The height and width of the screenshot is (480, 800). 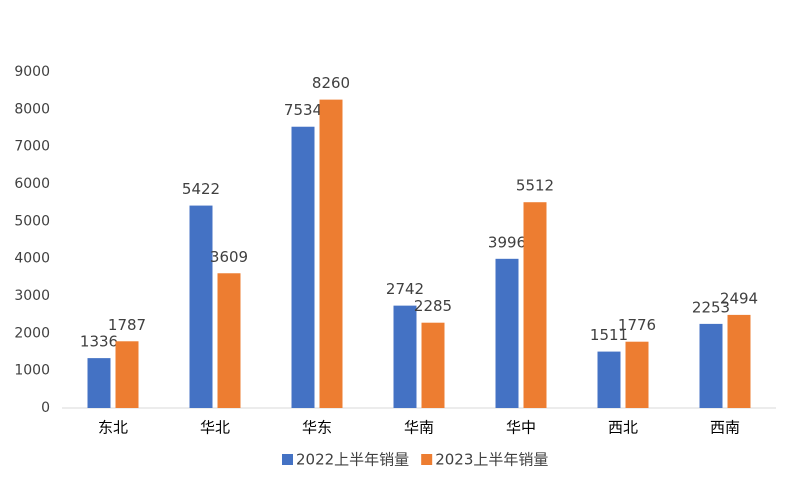 What do you see at coordinates (32, 333) in the screenshot?
I see `y-tick-label: 2000` at bounding box center [32, 333].